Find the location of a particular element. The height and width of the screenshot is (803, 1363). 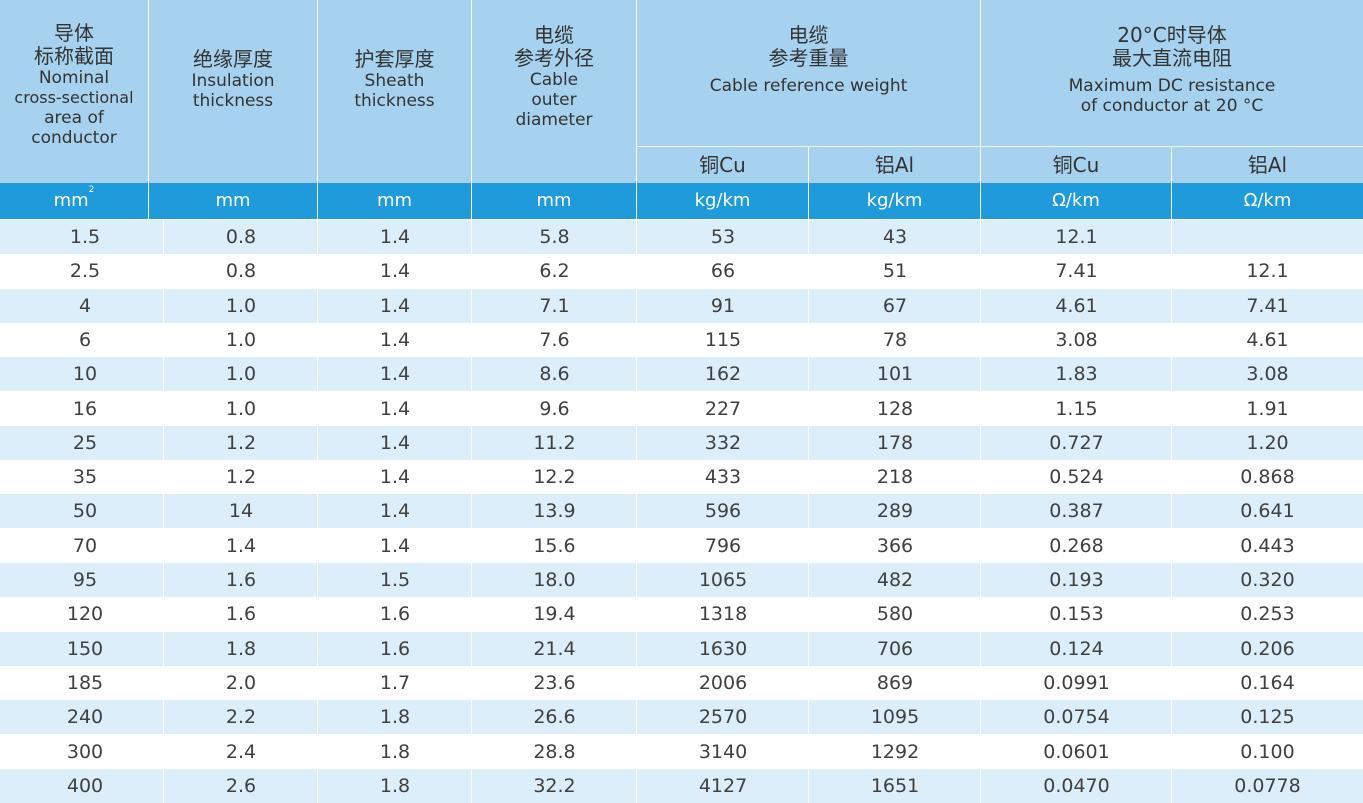

table-row: 4 1.0 1.4 7.1 91 67 4.61 7.41 is located at coordinates (681, 305).